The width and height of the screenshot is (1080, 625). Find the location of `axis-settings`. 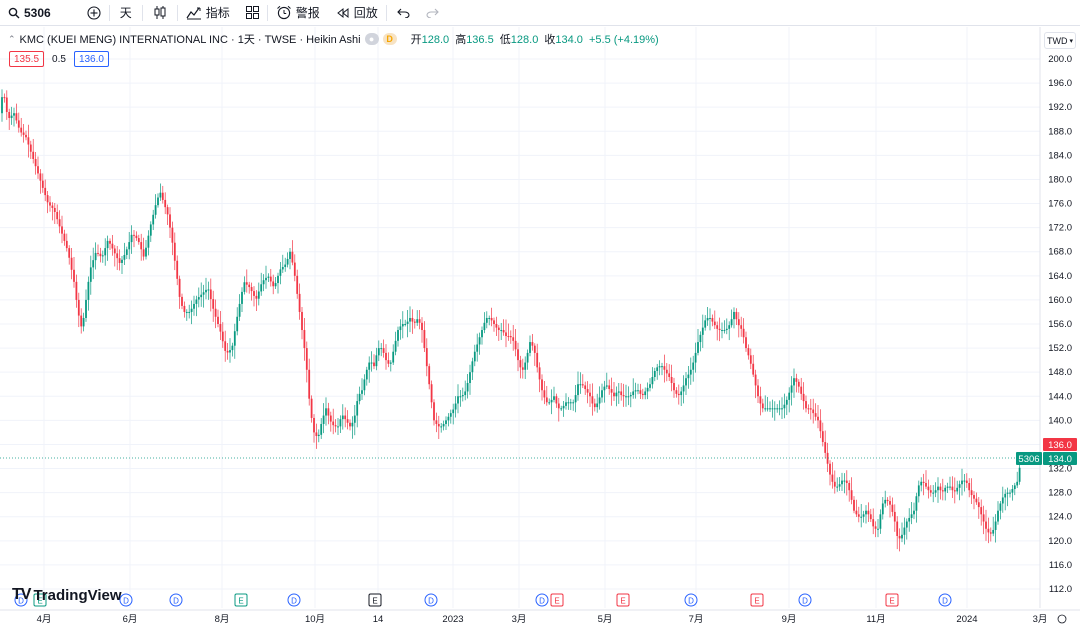

axis-settings is located at coordinates (1062, 619).